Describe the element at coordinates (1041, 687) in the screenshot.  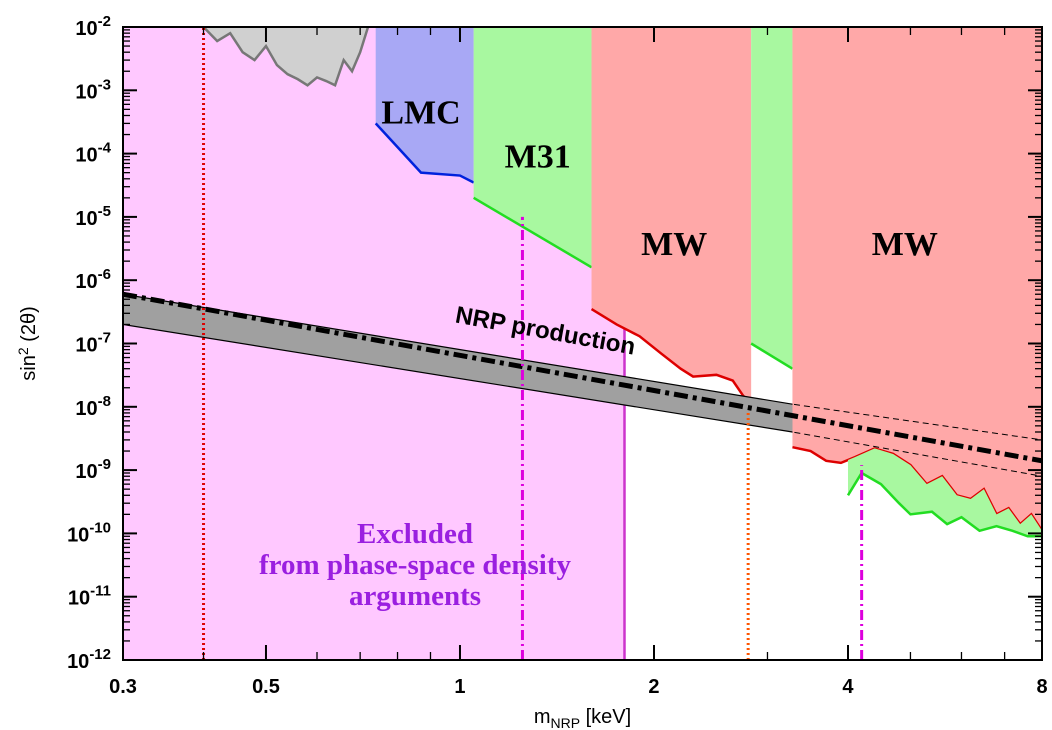
I see `x-tick-label: 8` at that location.